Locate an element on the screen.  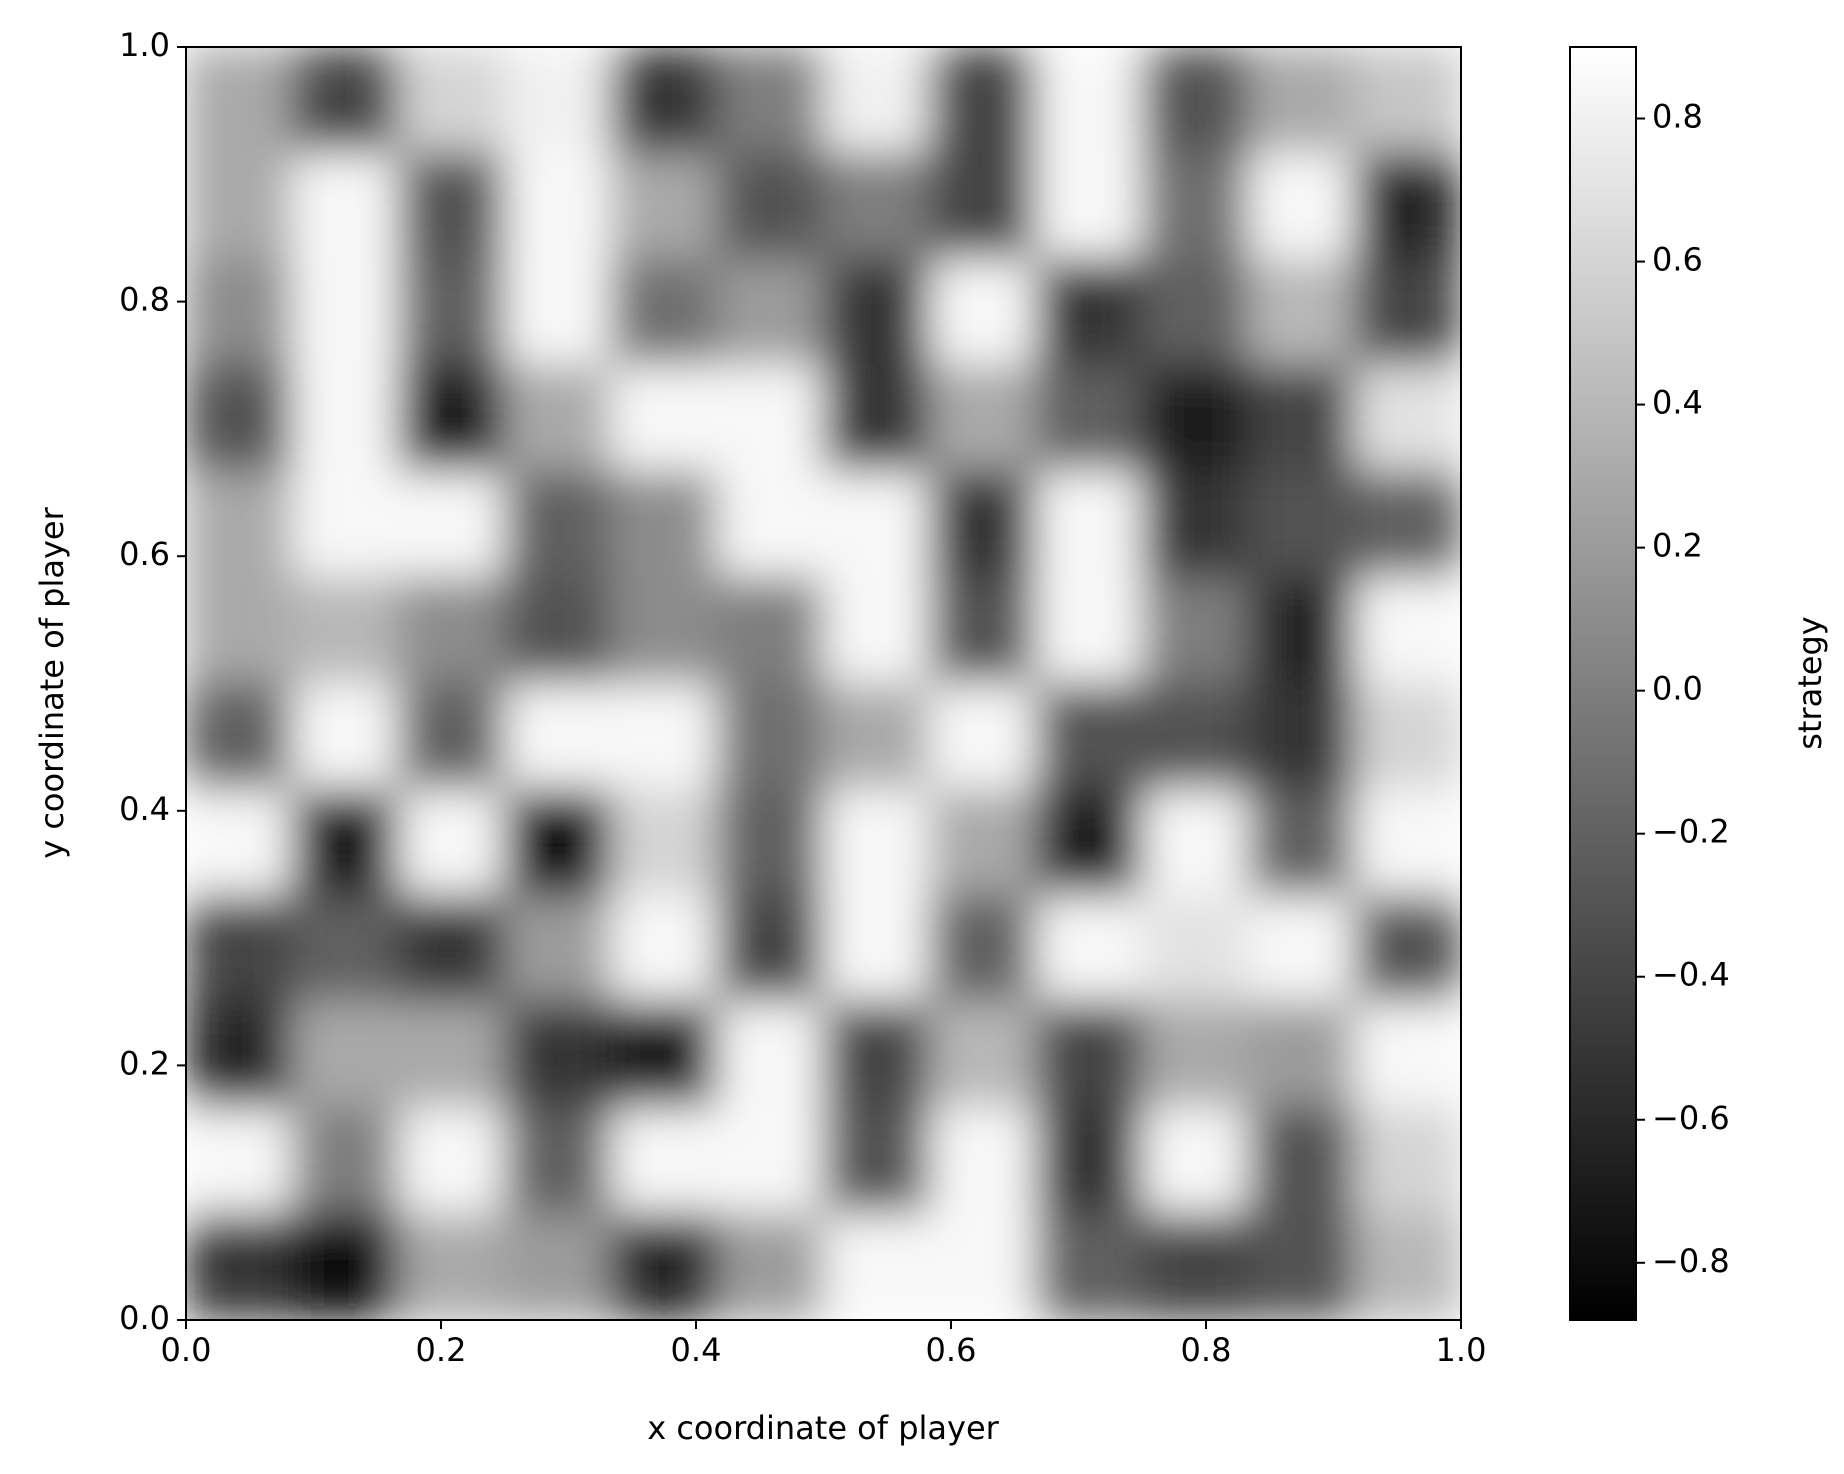
colorbar-tick-label: 0.2 is located at coordinates (1677, 546).